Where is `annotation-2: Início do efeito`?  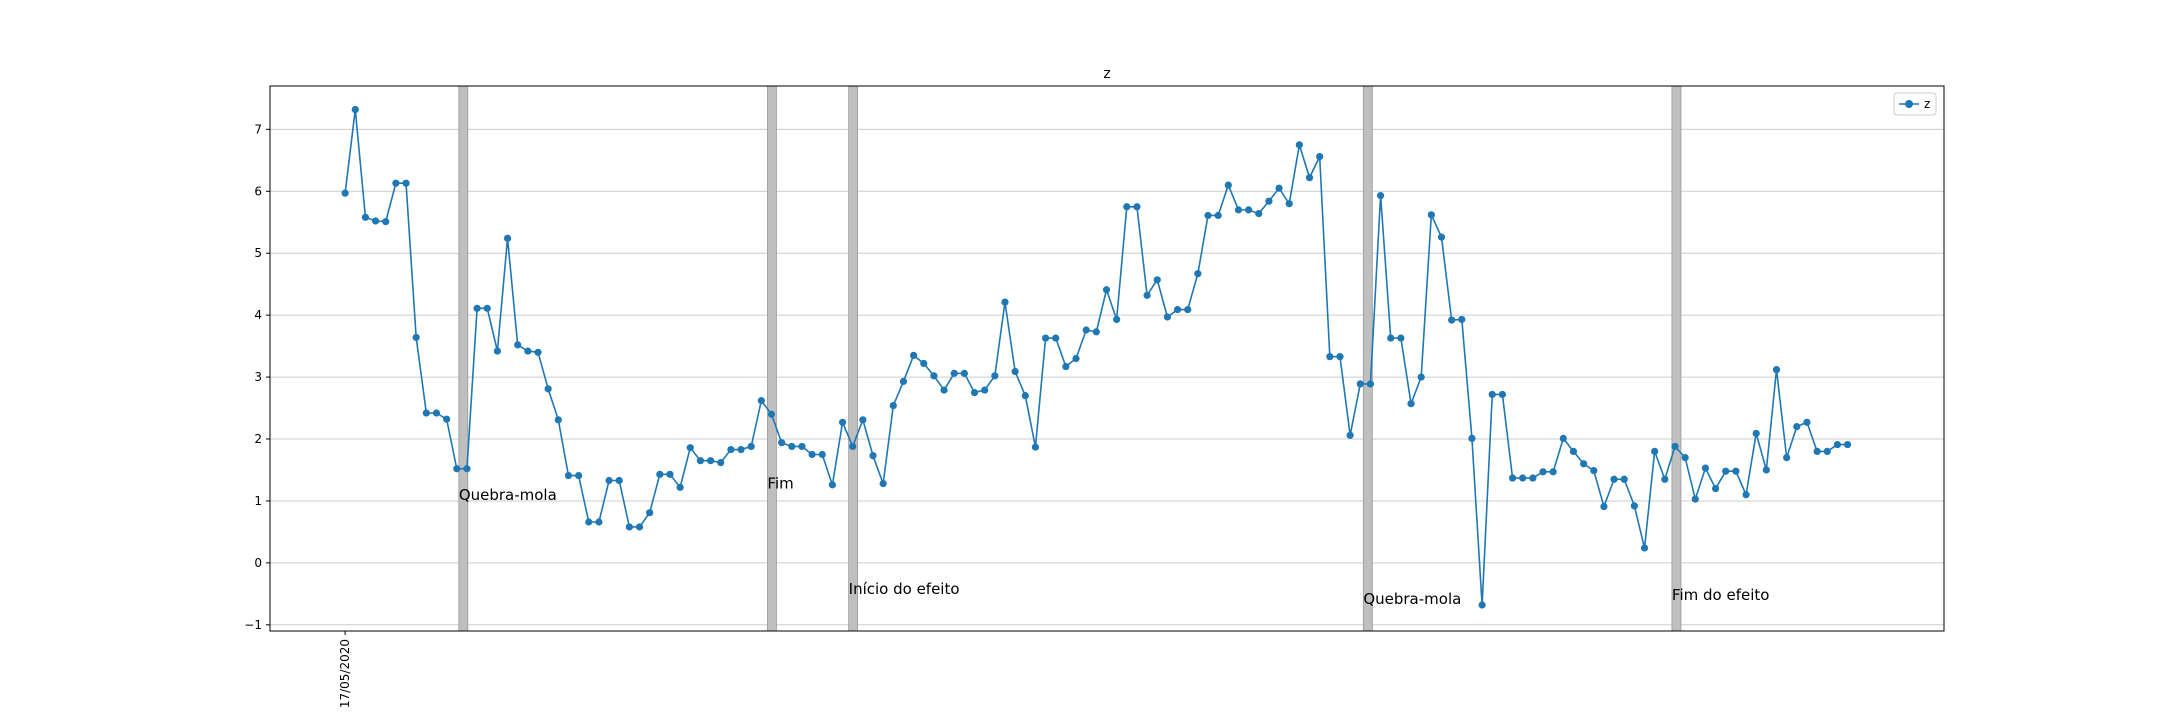
annotation-2: Início do efeito is located at coordinates (904, 589).